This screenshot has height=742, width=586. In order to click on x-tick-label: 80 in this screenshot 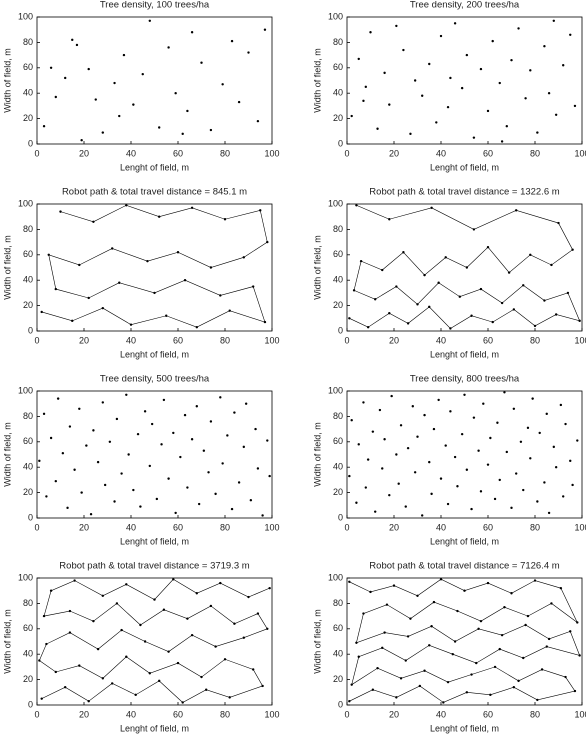, I will do `click(535, 340)`.